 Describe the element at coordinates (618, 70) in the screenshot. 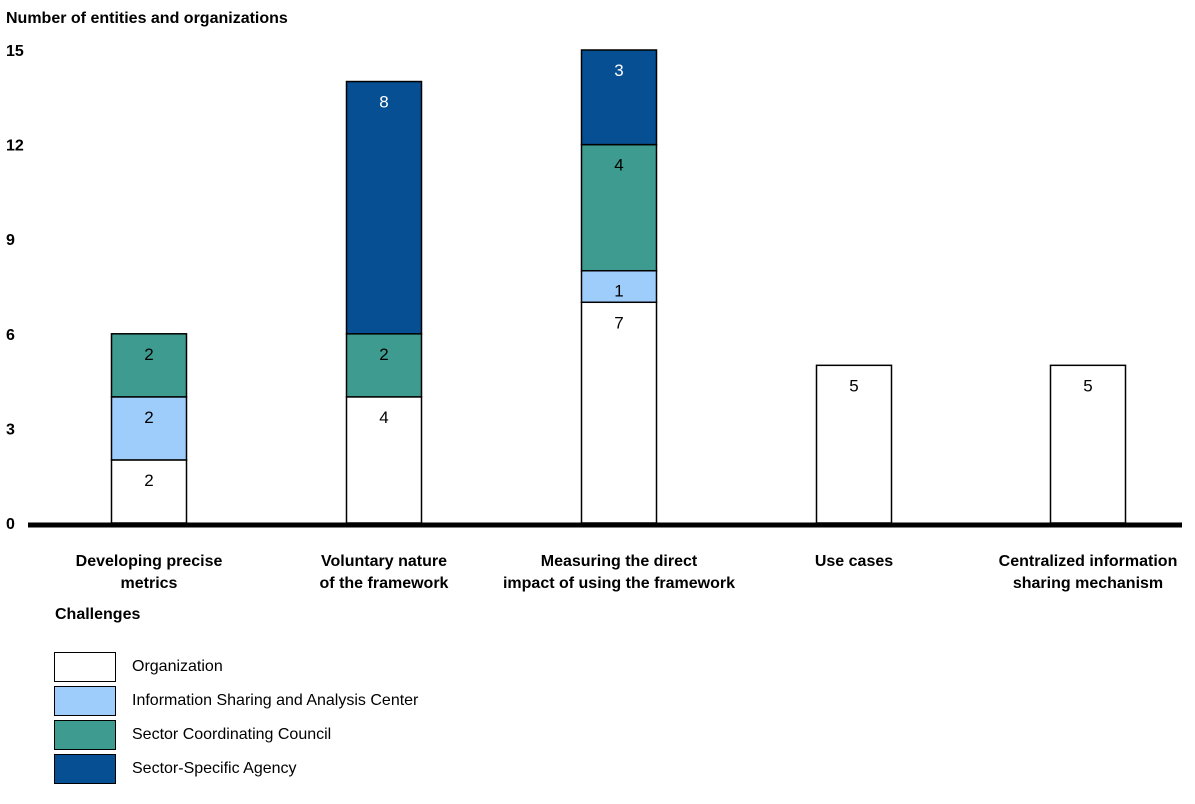

I see `bar-value-label: 3` at that location.